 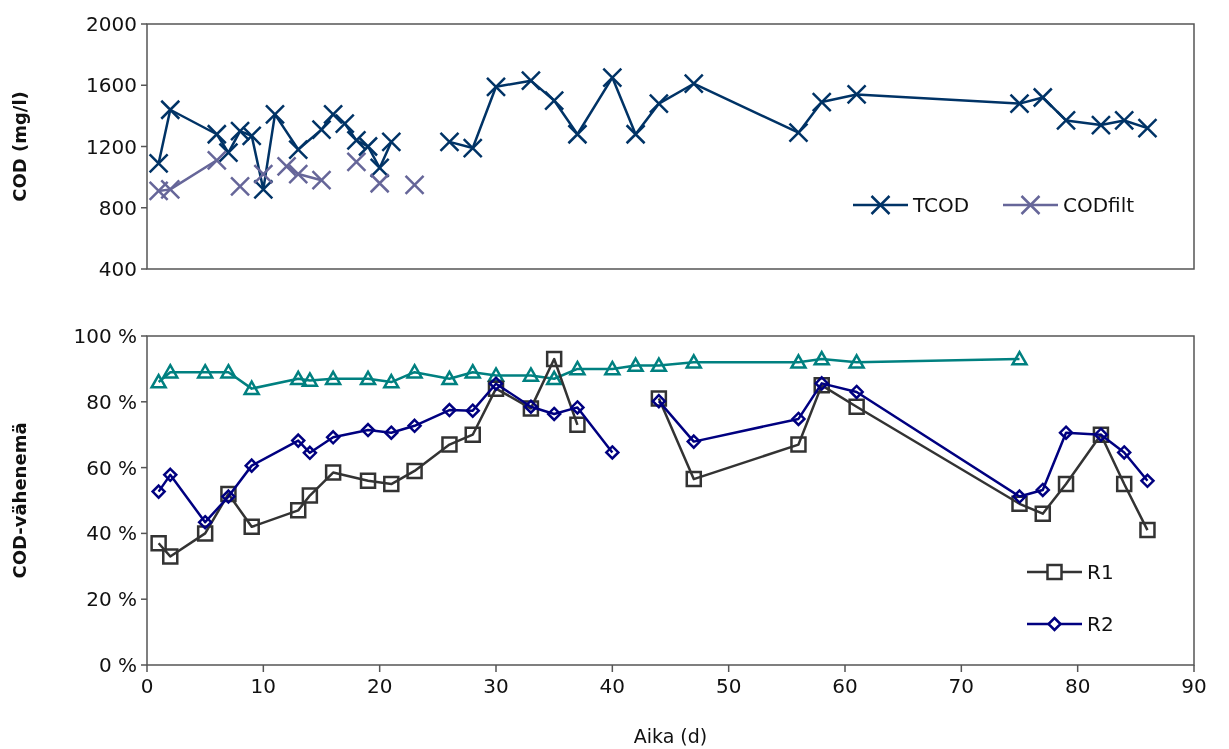 What do you see at coordinates (961, 686) in the screenshot?
I see `x-tick-label: 70` at bounding box center [961, 686].